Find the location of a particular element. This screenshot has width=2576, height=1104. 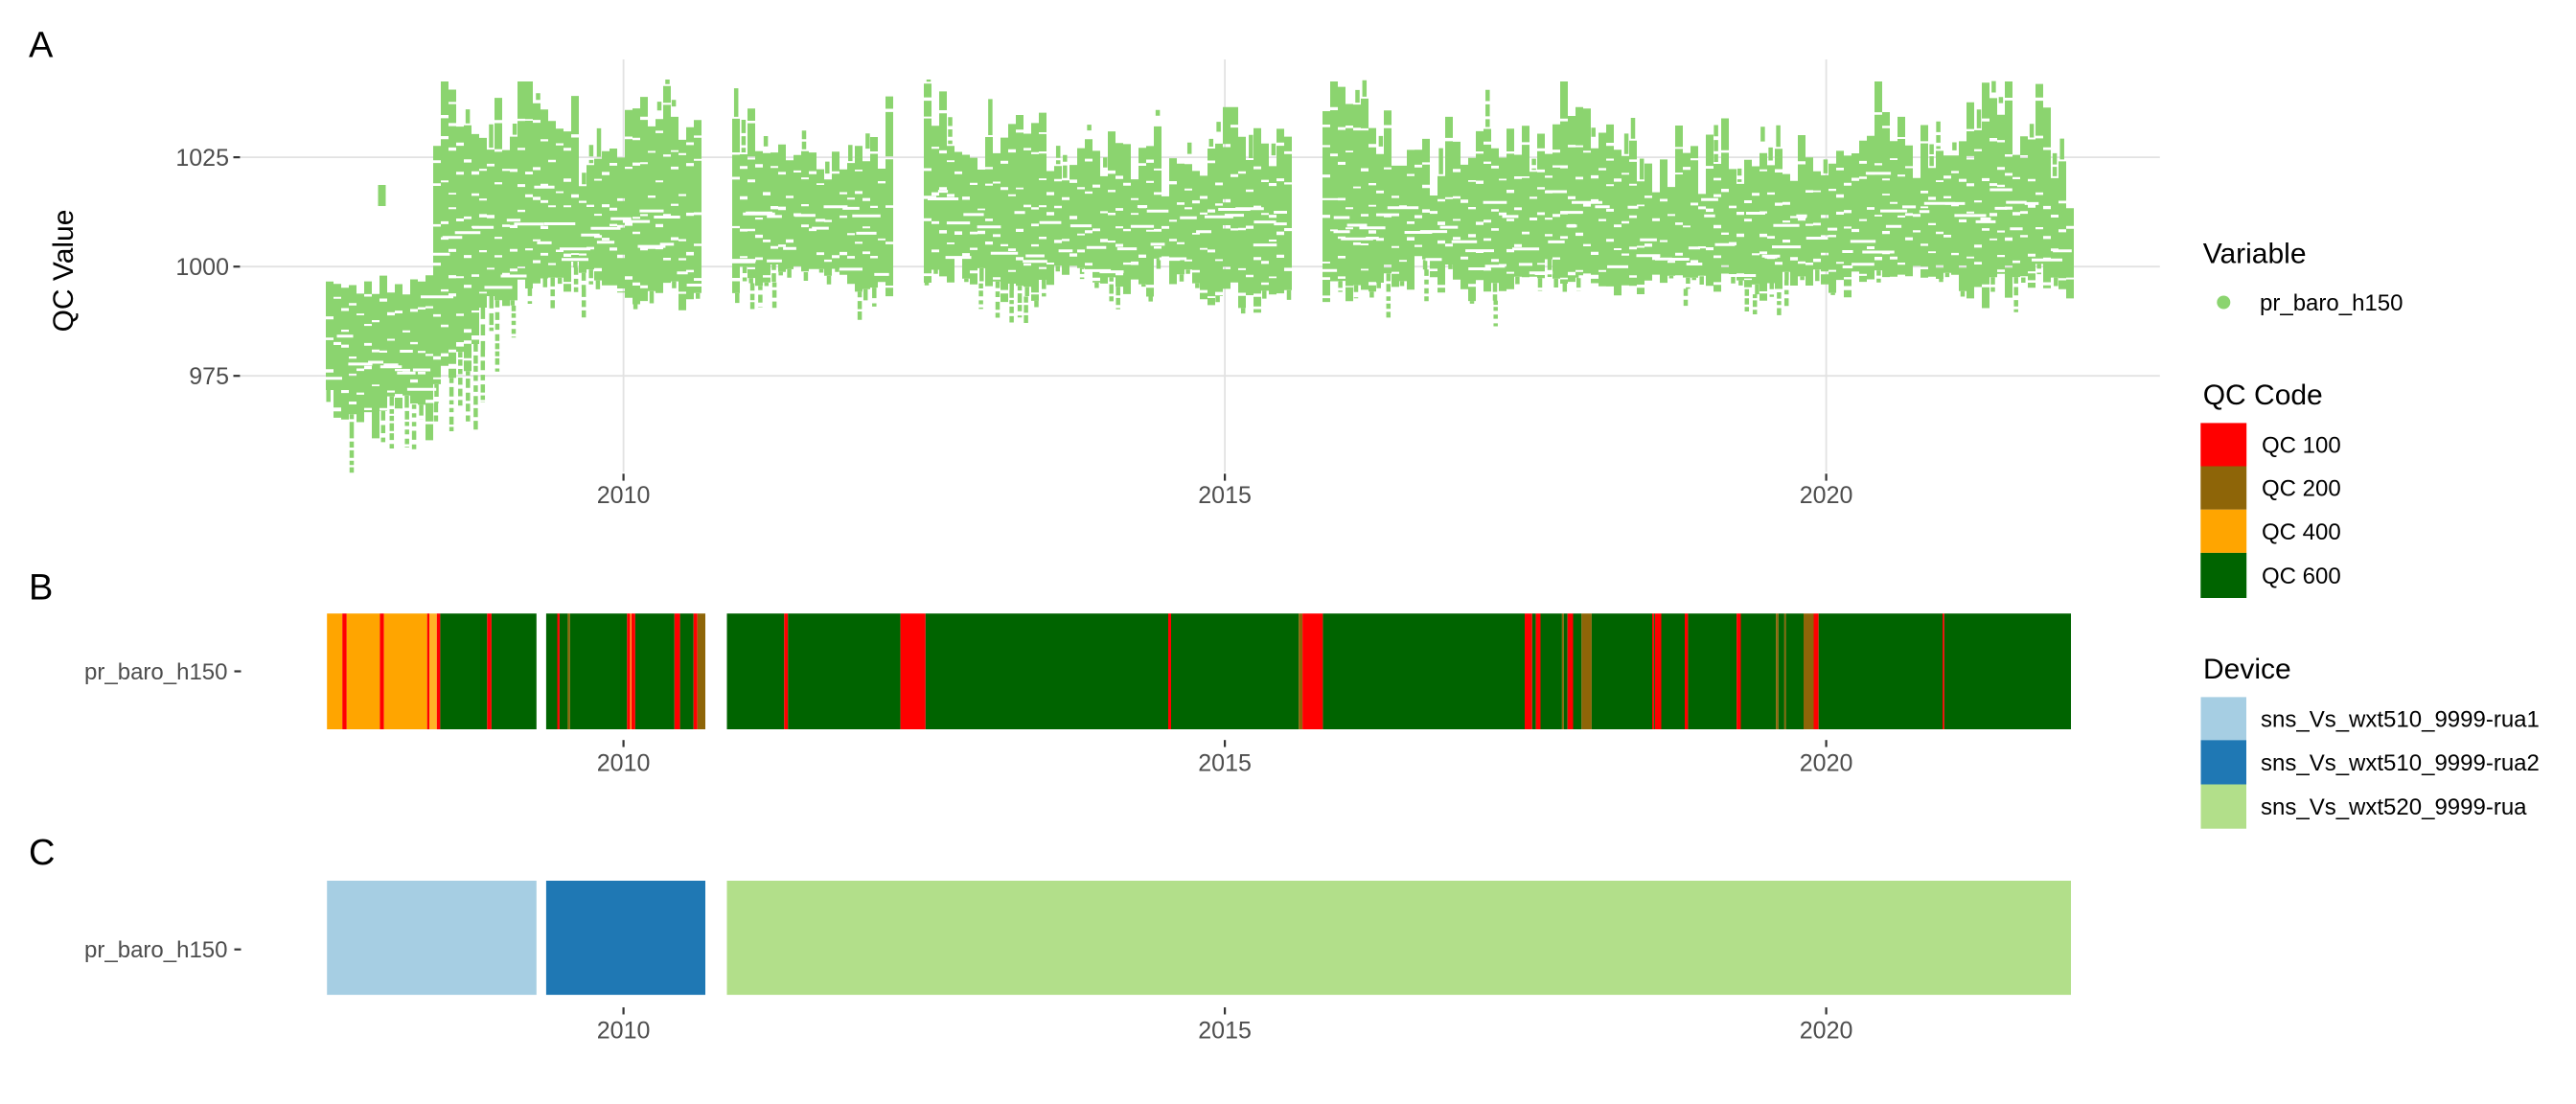

svg-text: B is located at coordinates (41, 588).